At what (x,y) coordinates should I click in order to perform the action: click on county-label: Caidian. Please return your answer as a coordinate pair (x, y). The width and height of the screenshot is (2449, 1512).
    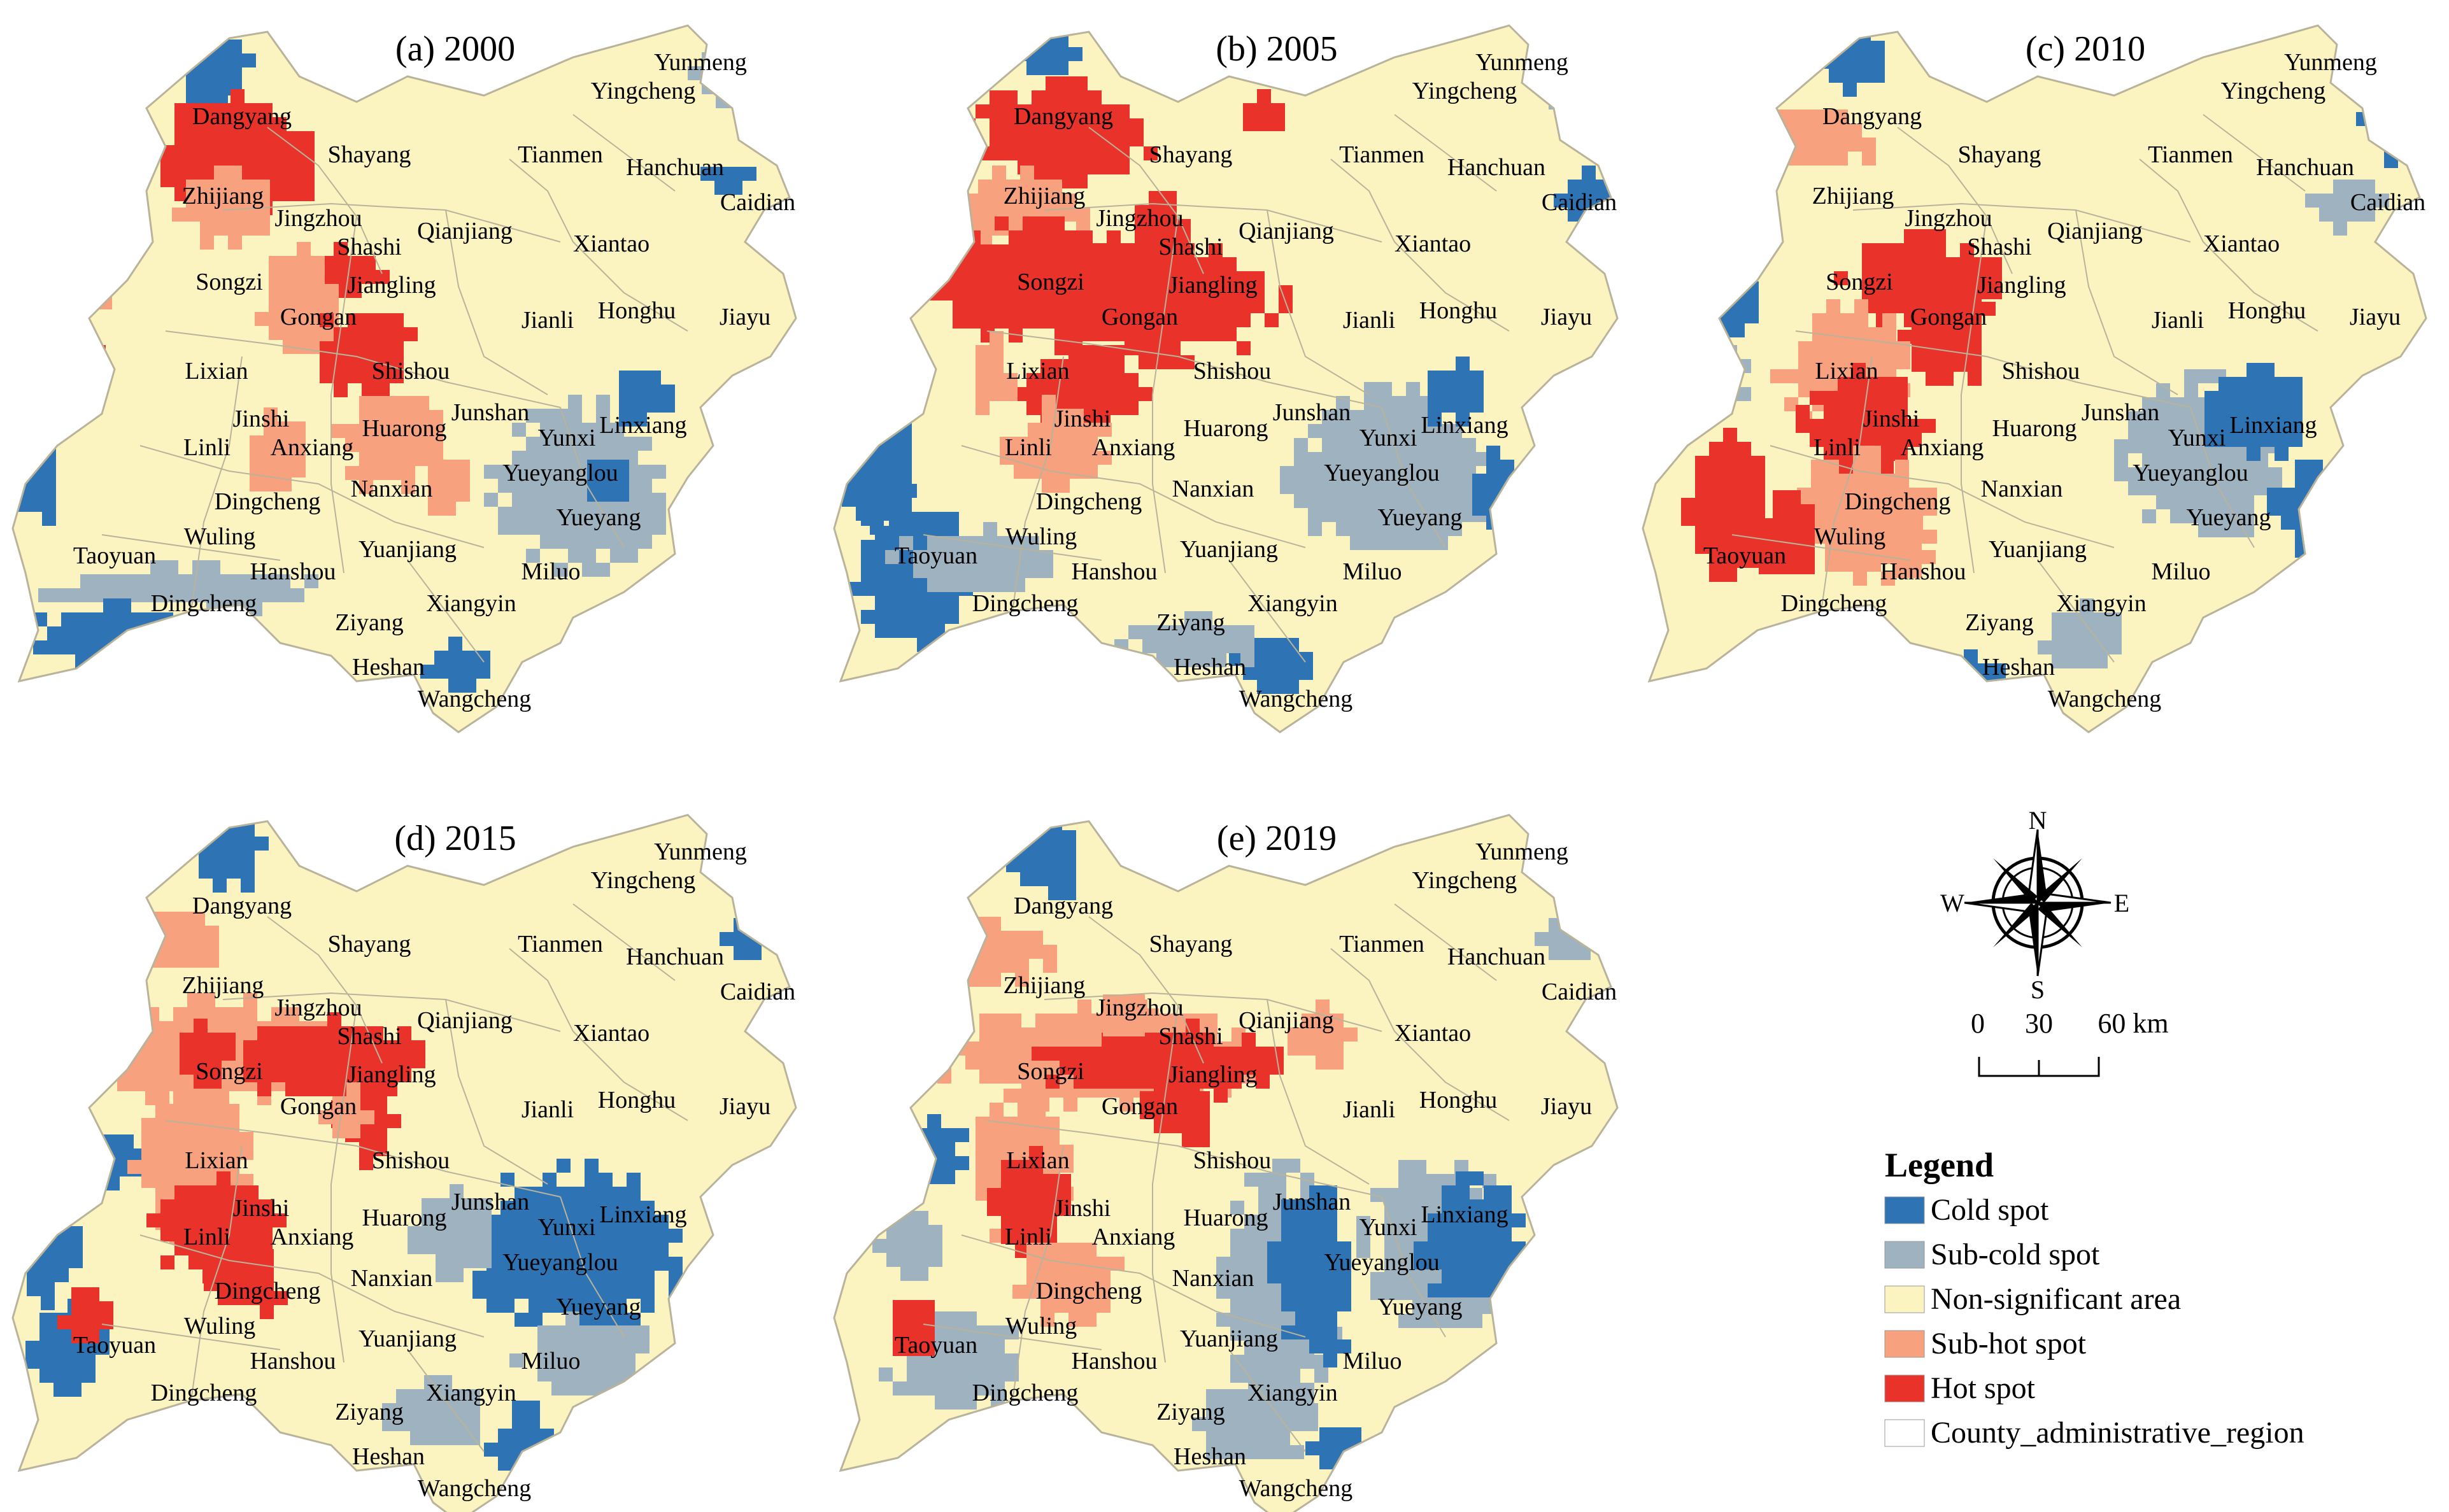
    Looking at the image, I should click on (2387, 203).